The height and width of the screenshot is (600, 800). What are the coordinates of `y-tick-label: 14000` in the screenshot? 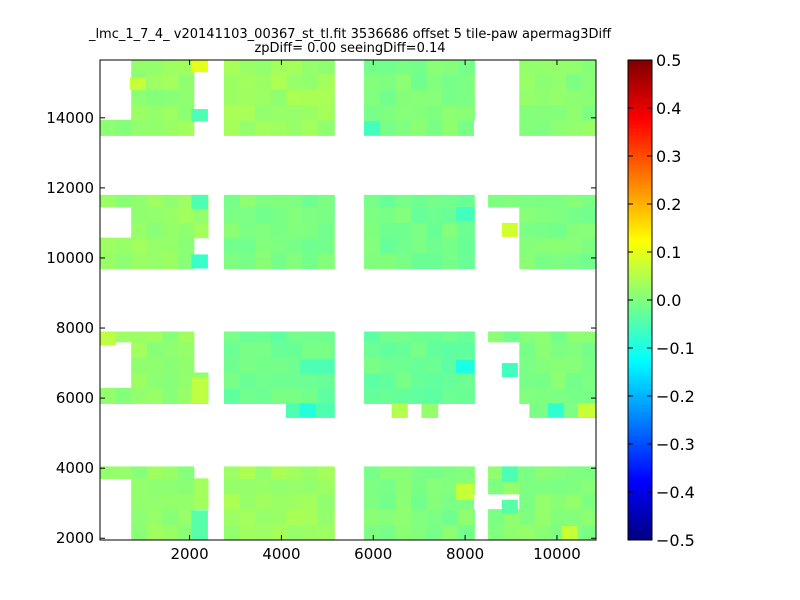 It's located at (70, 118).